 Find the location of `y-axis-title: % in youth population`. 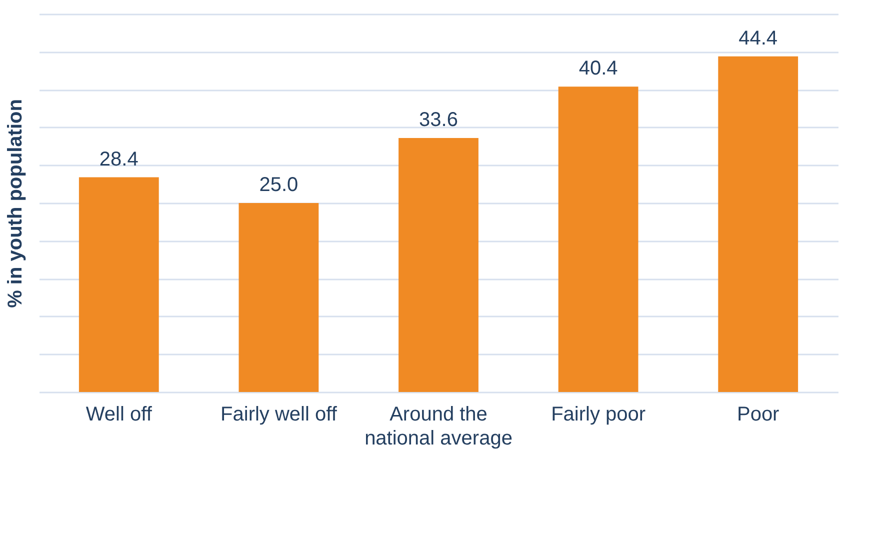

y-axis-title: % in youth population is located at coordinates (15, 203).